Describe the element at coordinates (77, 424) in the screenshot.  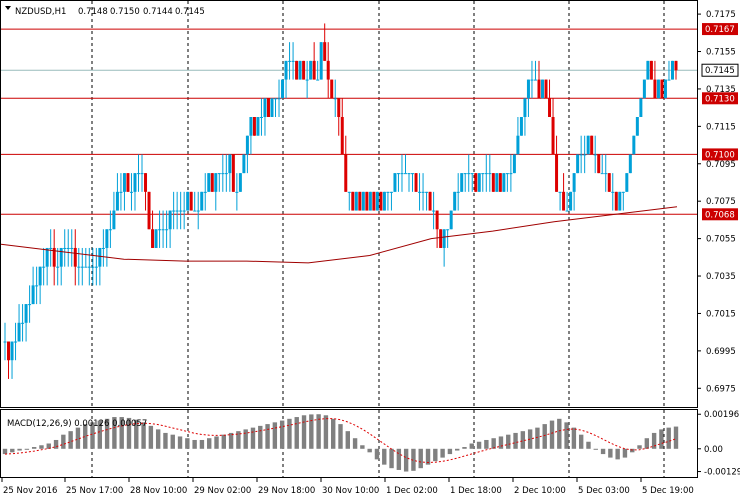
I see `macd-label: MACD(12,26,9) 0.00126 0.00057` at that location.